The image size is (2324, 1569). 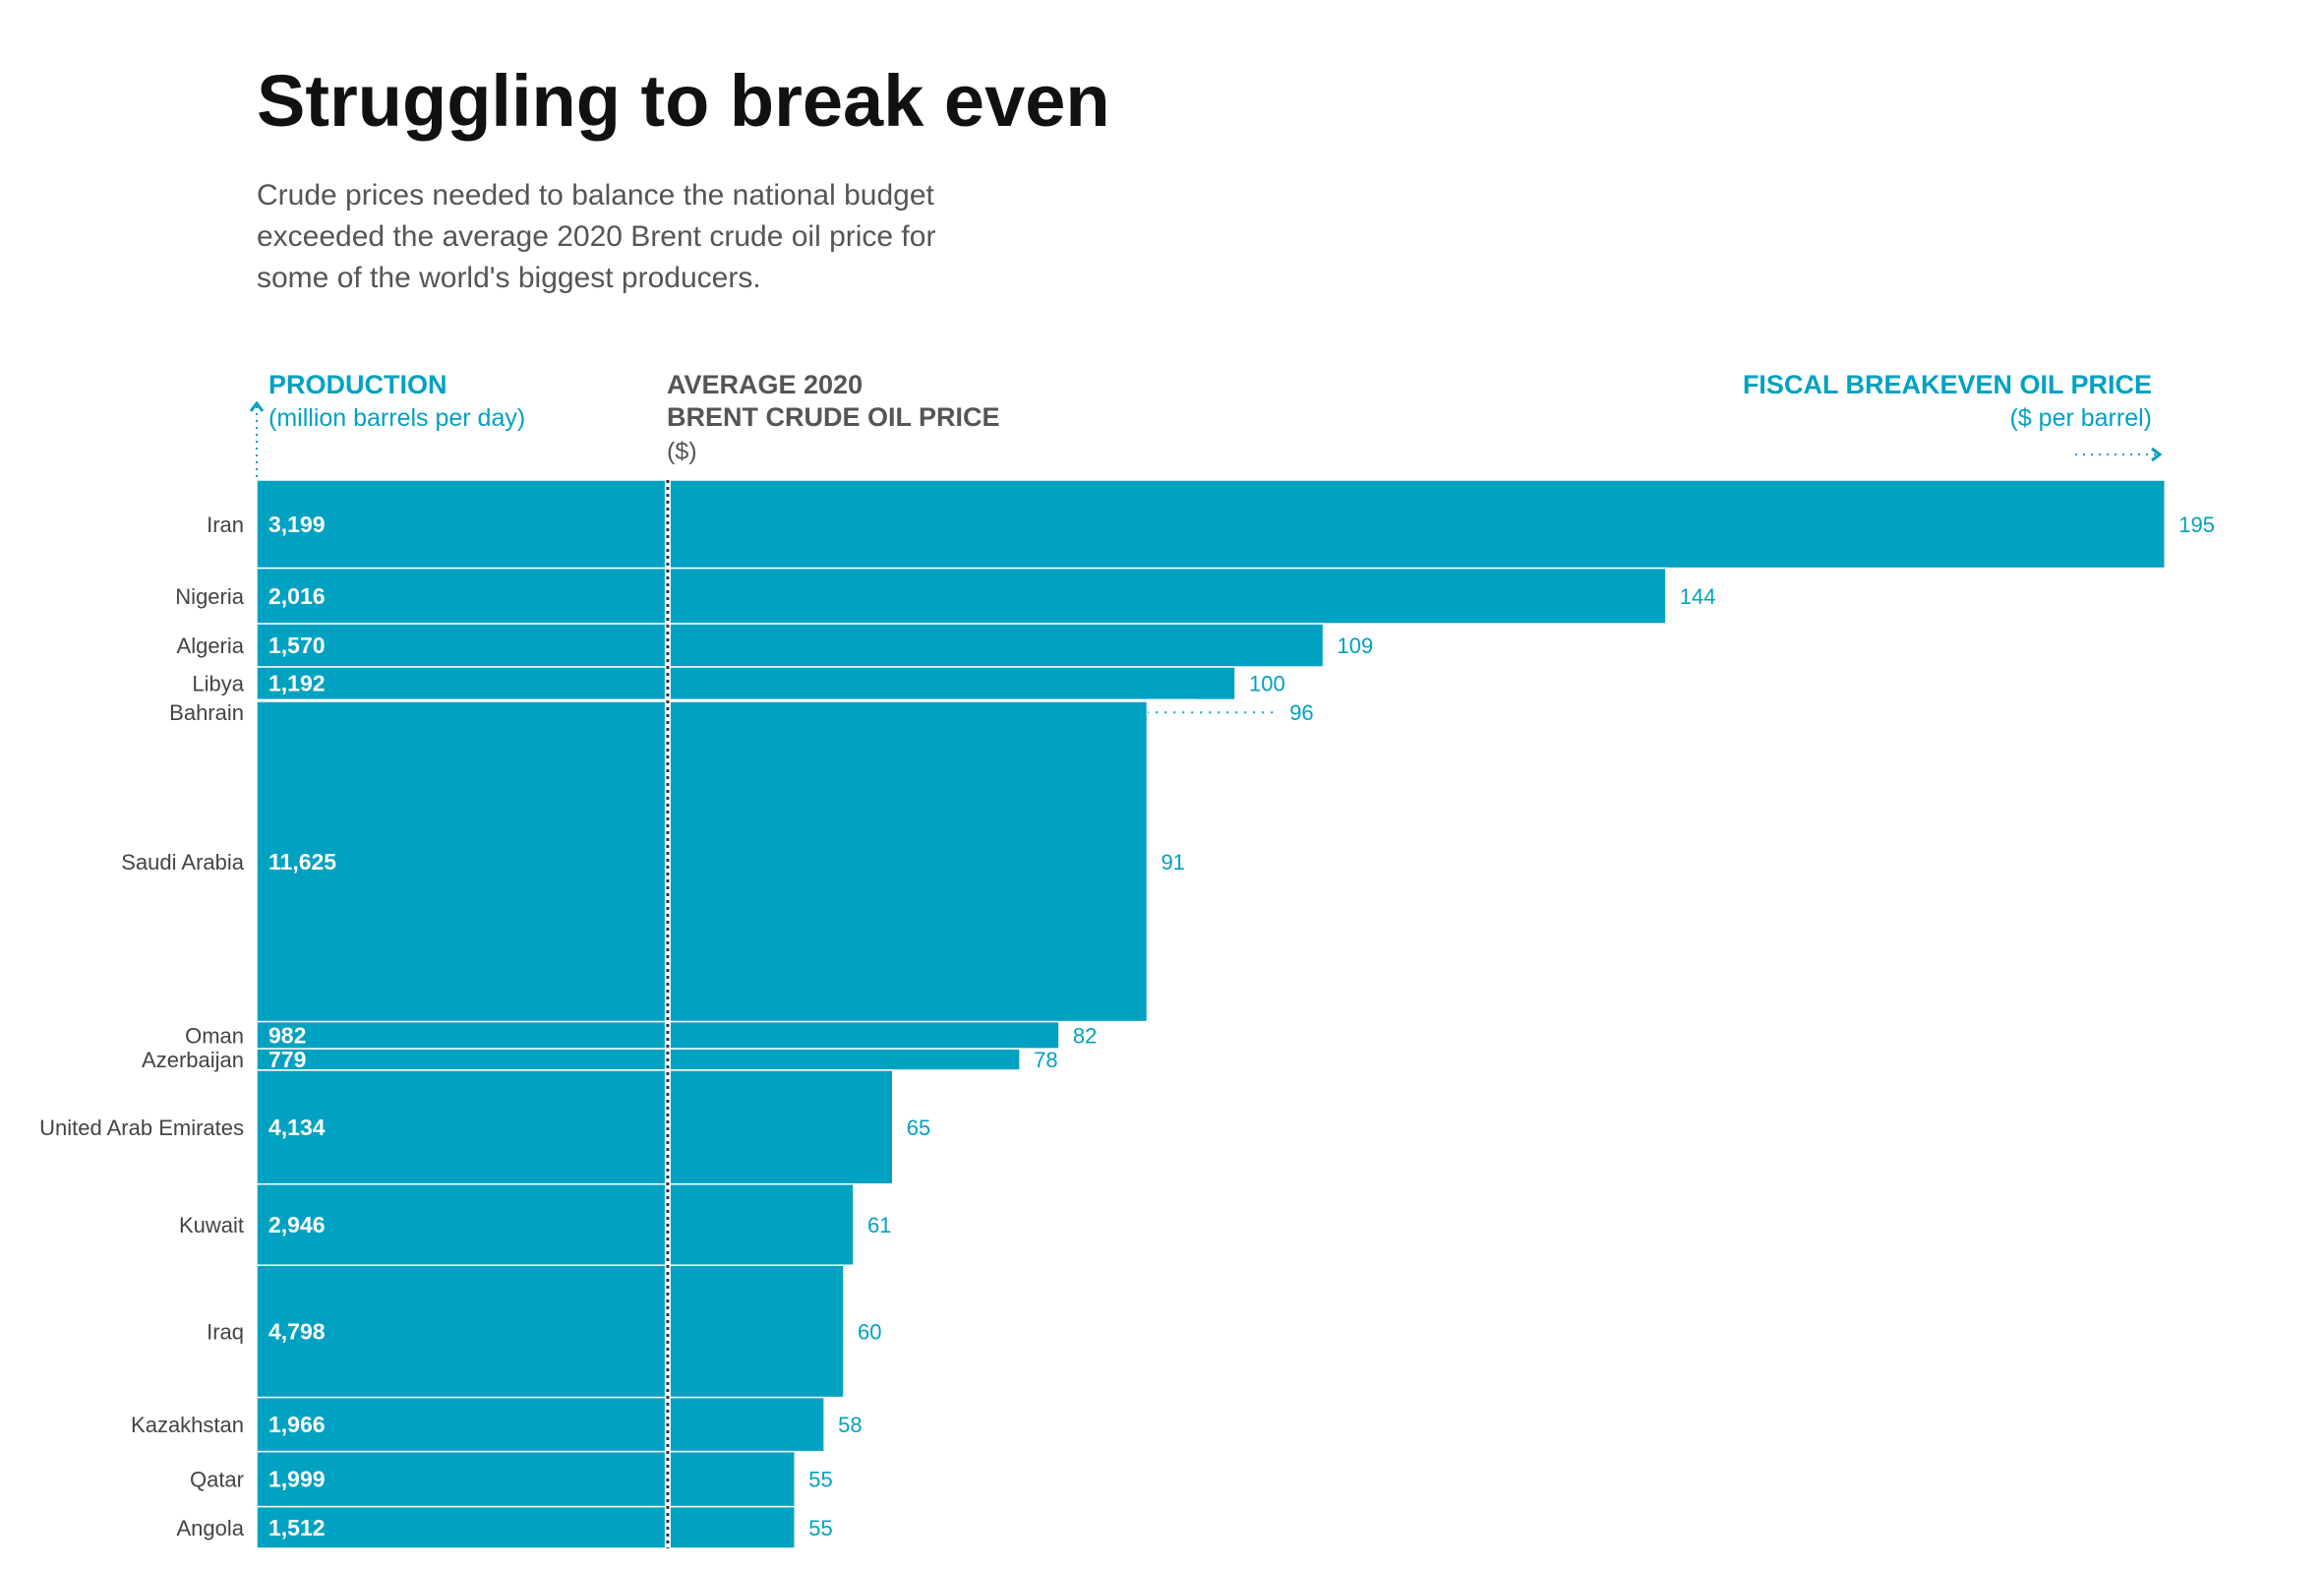 What do you see at coordinates (833, 417) in the screenshot?
I see `reference-header: BRENT CRUDE OIL PRICE` at bounding box center [833, 417].